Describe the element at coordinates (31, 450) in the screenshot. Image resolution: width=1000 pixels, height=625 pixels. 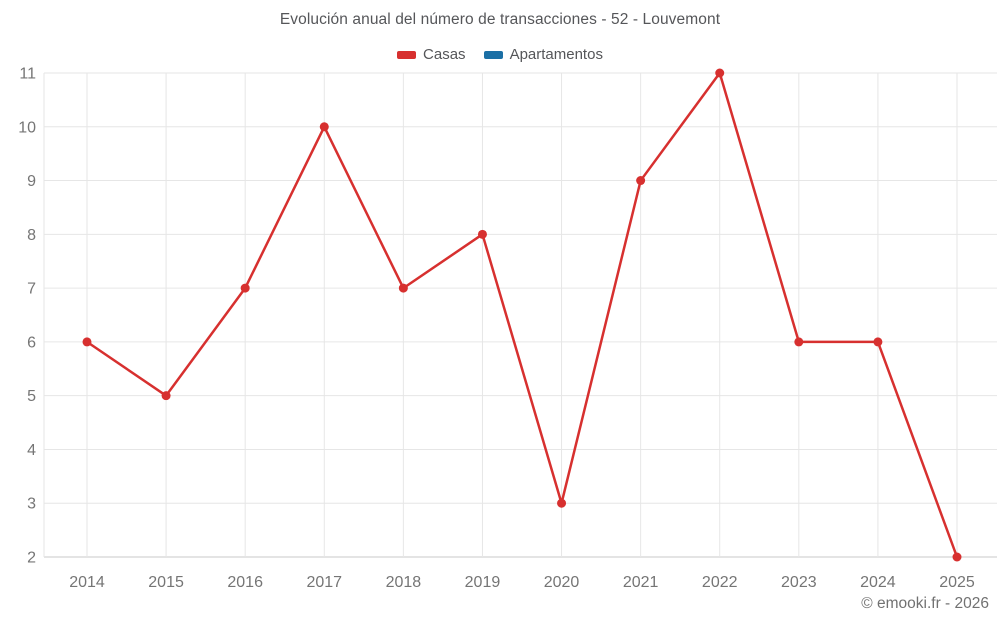
I see `y-tick-label: 4` at that location.